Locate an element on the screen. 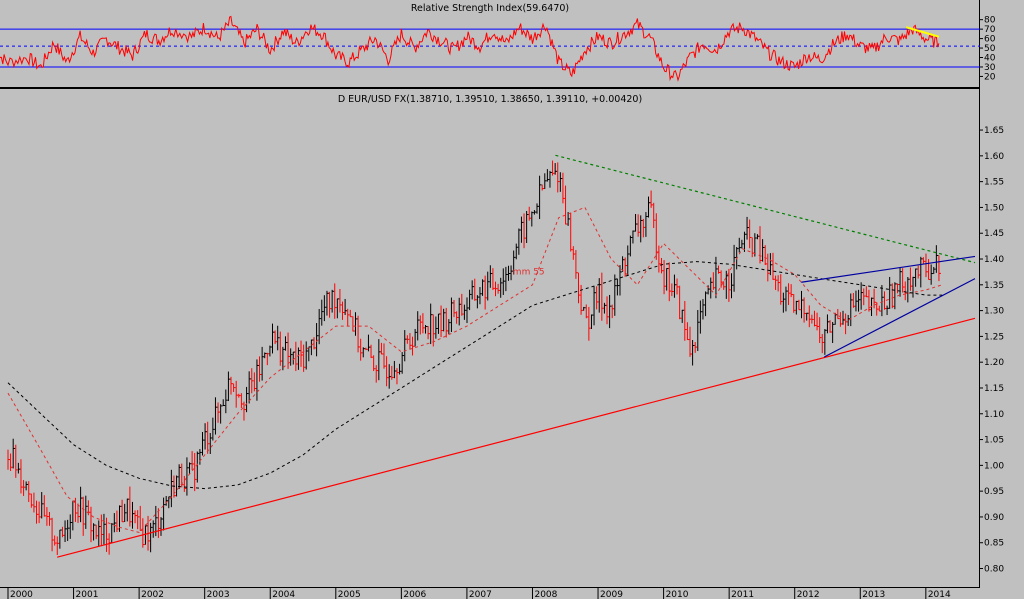 The height and width of the screenshot is (599, 1024). rsi-tick-label: 60 is located at coordinates (990, 40).